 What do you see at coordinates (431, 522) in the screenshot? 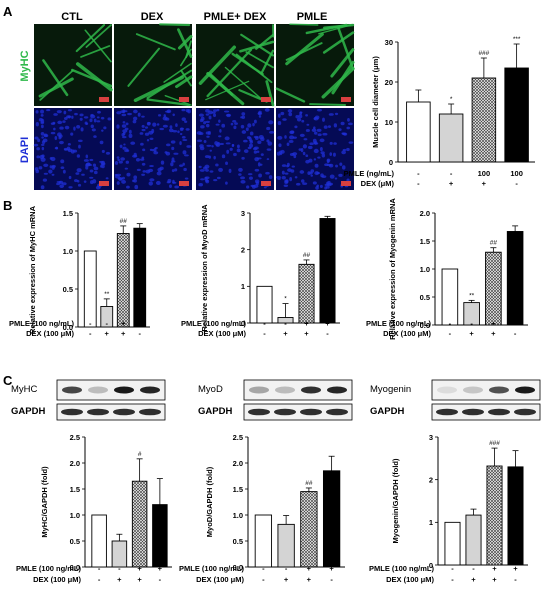
I see `y-tick-label: 1` at bounding box center [431, 522].